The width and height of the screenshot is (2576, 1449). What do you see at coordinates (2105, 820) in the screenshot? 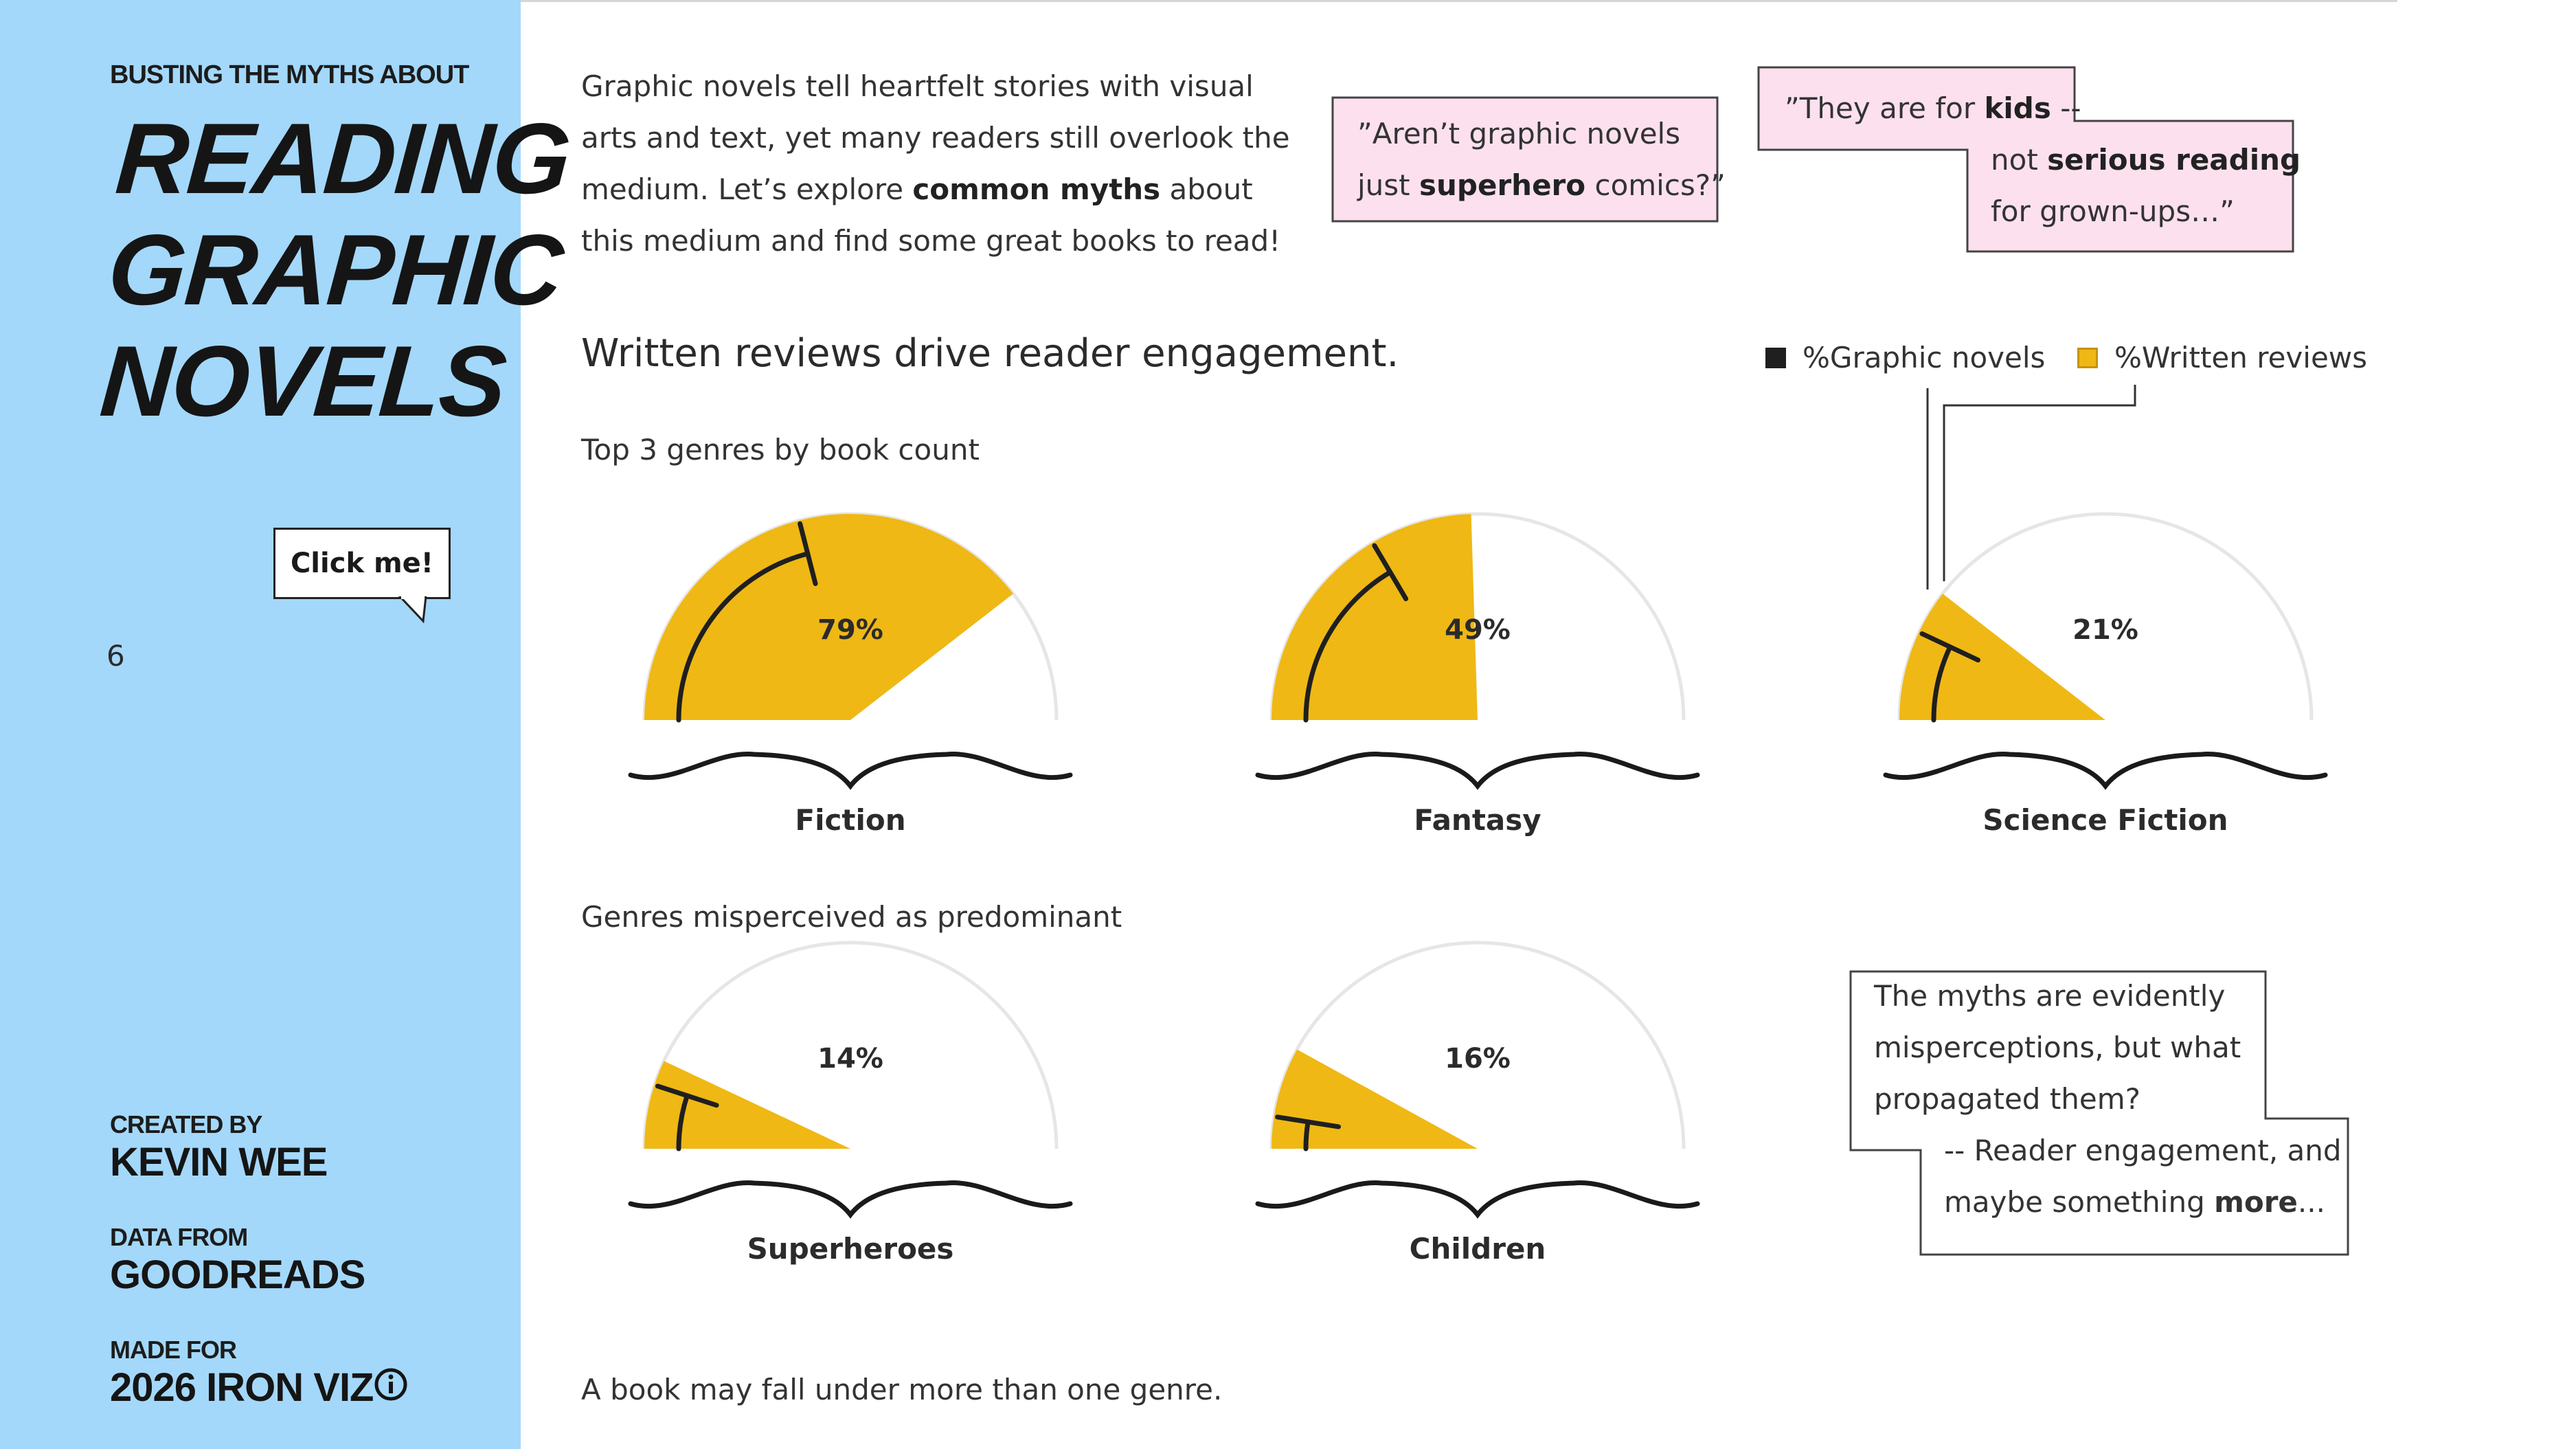
I see `genre-label: Science Fiction` at bounding box center [2105, 820].